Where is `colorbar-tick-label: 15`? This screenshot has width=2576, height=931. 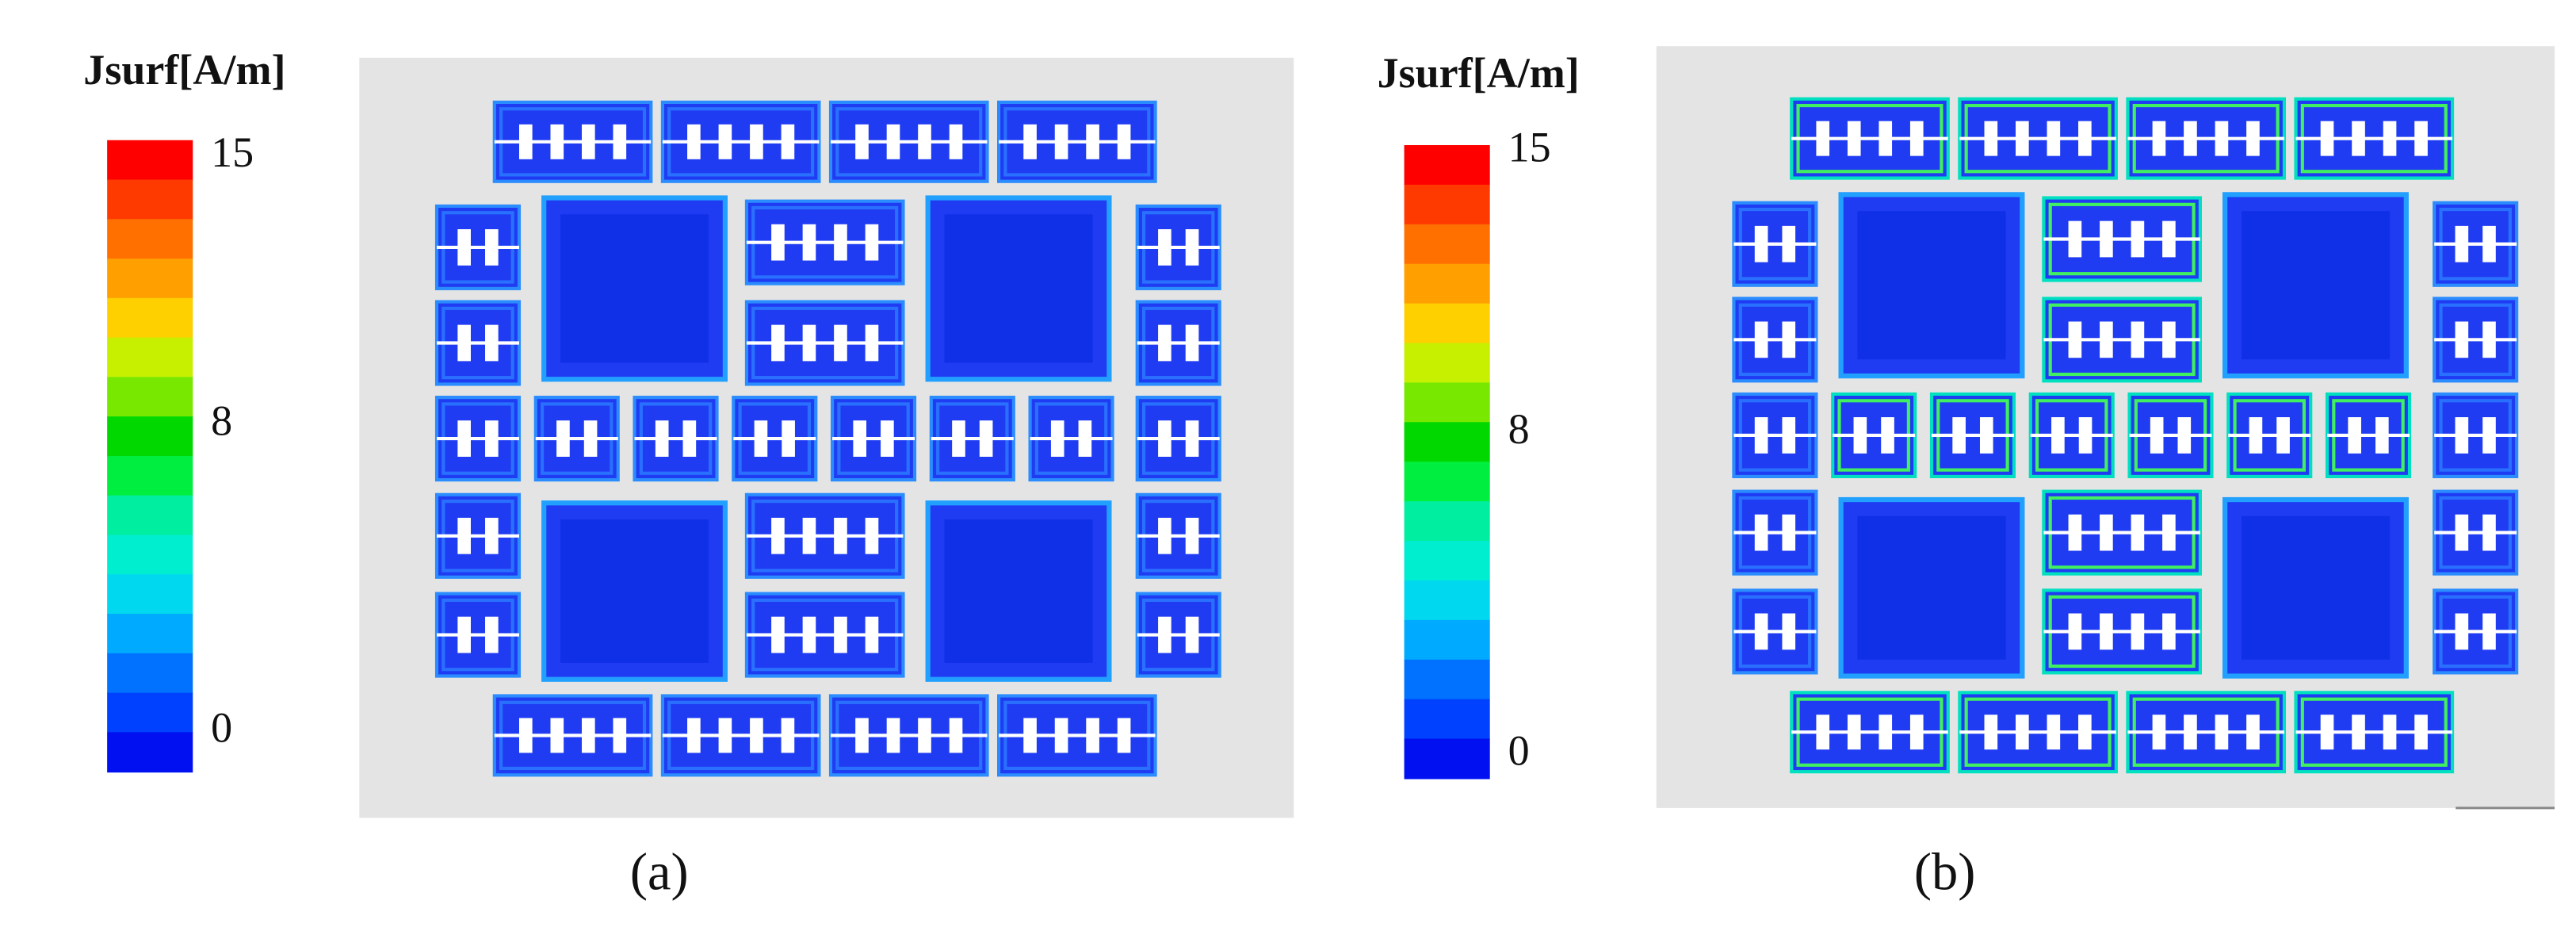 colorbar-tick-label: 15 is located at coordinates (1529, 147).